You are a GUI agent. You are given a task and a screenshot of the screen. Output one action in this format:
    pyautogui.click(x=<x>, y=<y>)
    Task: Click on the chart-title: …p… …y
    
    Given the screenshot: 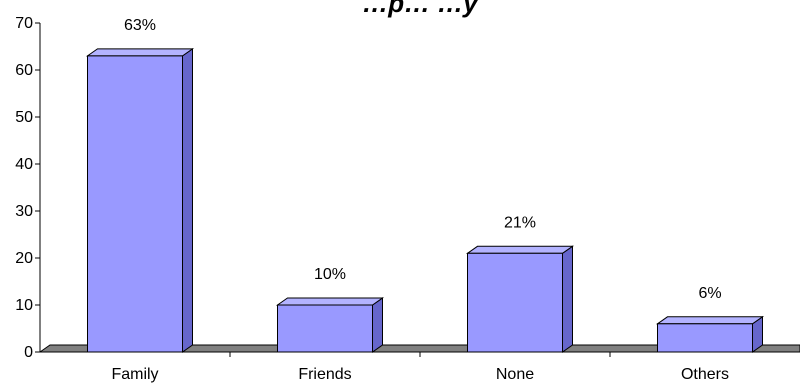 What is the action you would take?
    pyautogui.click(x=420, y=9)
    